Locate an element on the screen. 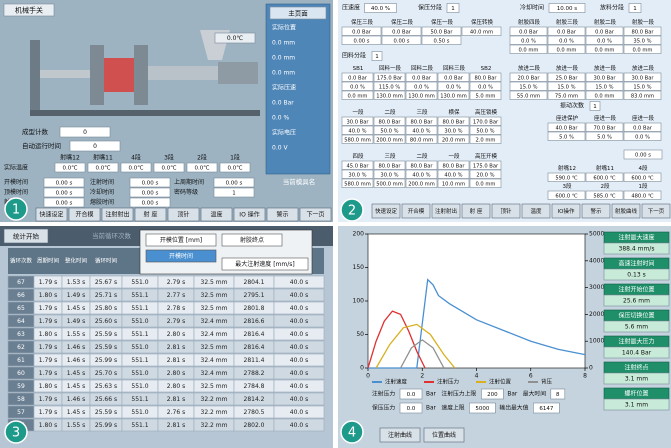 This screenshot has height=448, width=671. readout-label: 注射终点 is located at coordinates (636, 368).